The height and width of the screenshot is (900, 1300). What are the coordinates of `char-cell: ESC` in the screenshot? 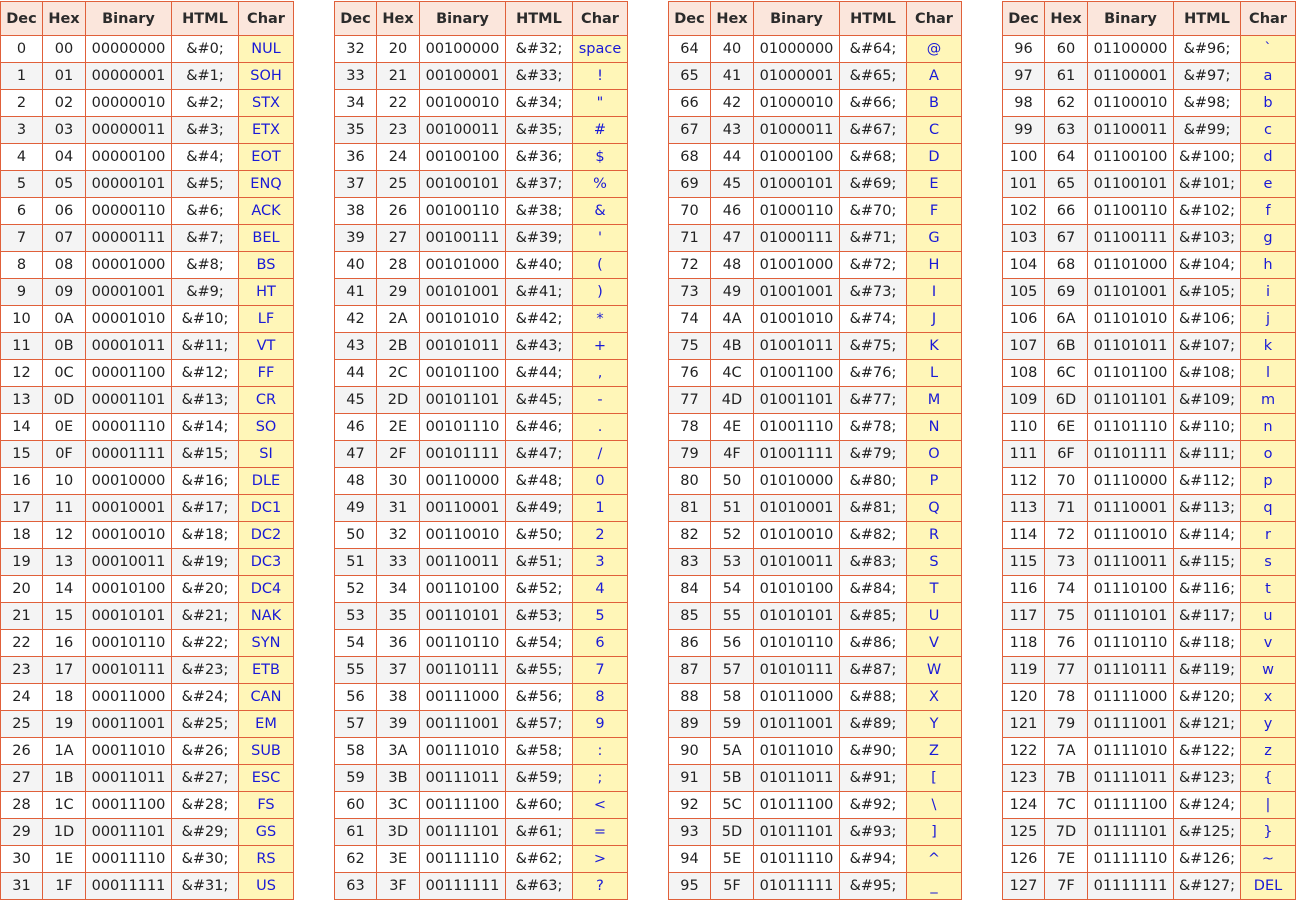 It's located at (266, 778).